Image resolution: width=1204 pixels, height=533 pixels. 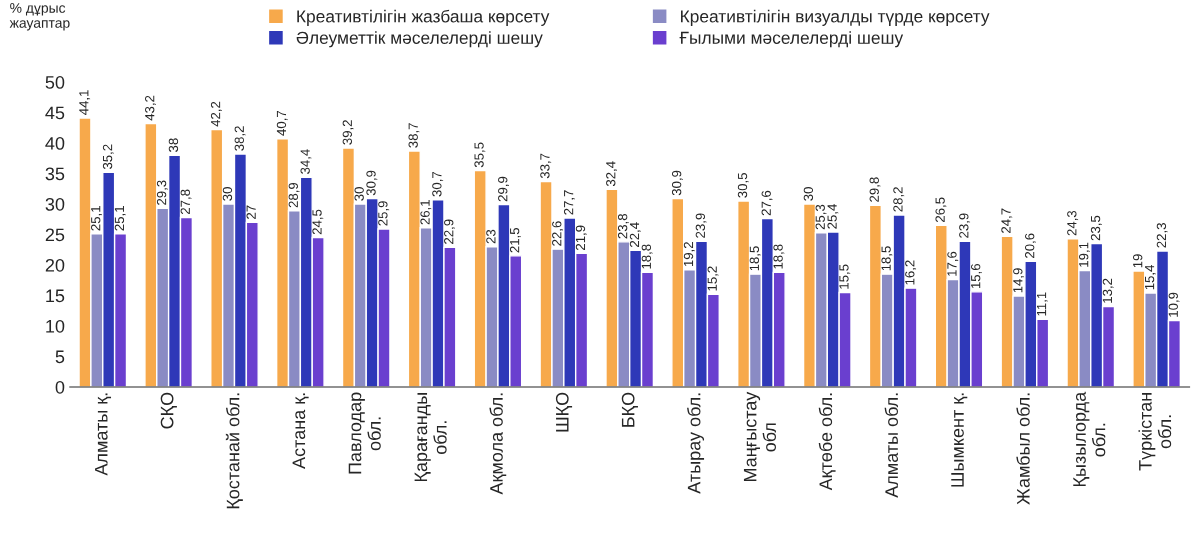 What do you see at coordinates (1174, 304) in the screenshot?
I see `data-label: 10,9` at bounding box center [1174, 304].